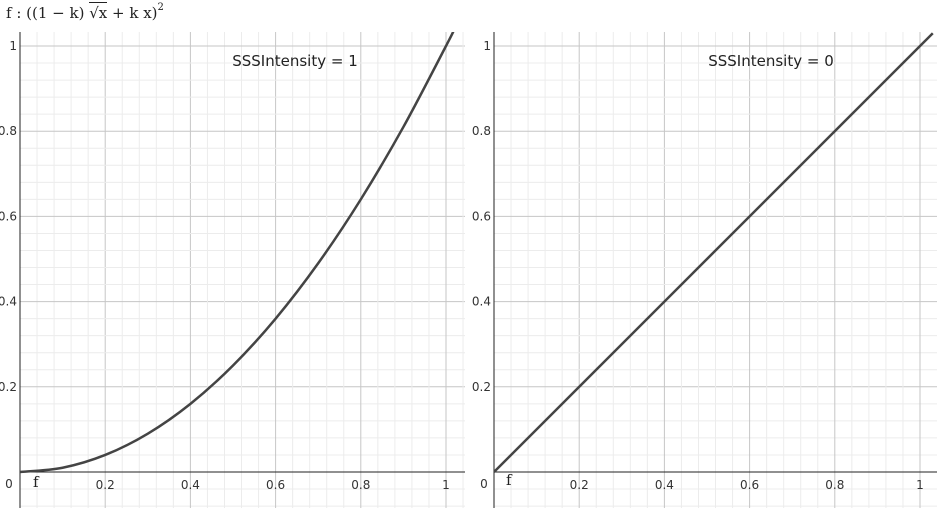 The height and width of the screenshot is (508, 937). What do you see at coordinates (103, 13) in the screenshot?
I see `formula-radicand: x` at bounding box center [103, 13].